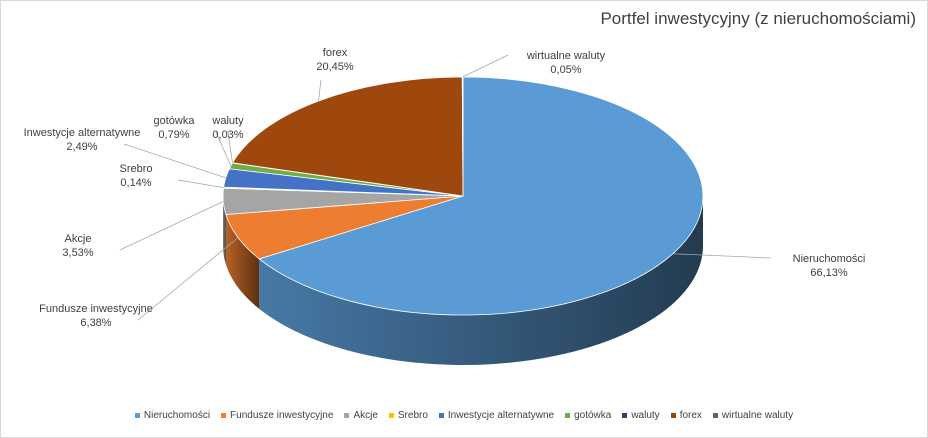 The height and width of the screenshot is (438, 928). What do you see at coordinates (177, 415) in the screenshot?
I see `legend-label-0: Nieruchomości` at bounding box center [177, 415].